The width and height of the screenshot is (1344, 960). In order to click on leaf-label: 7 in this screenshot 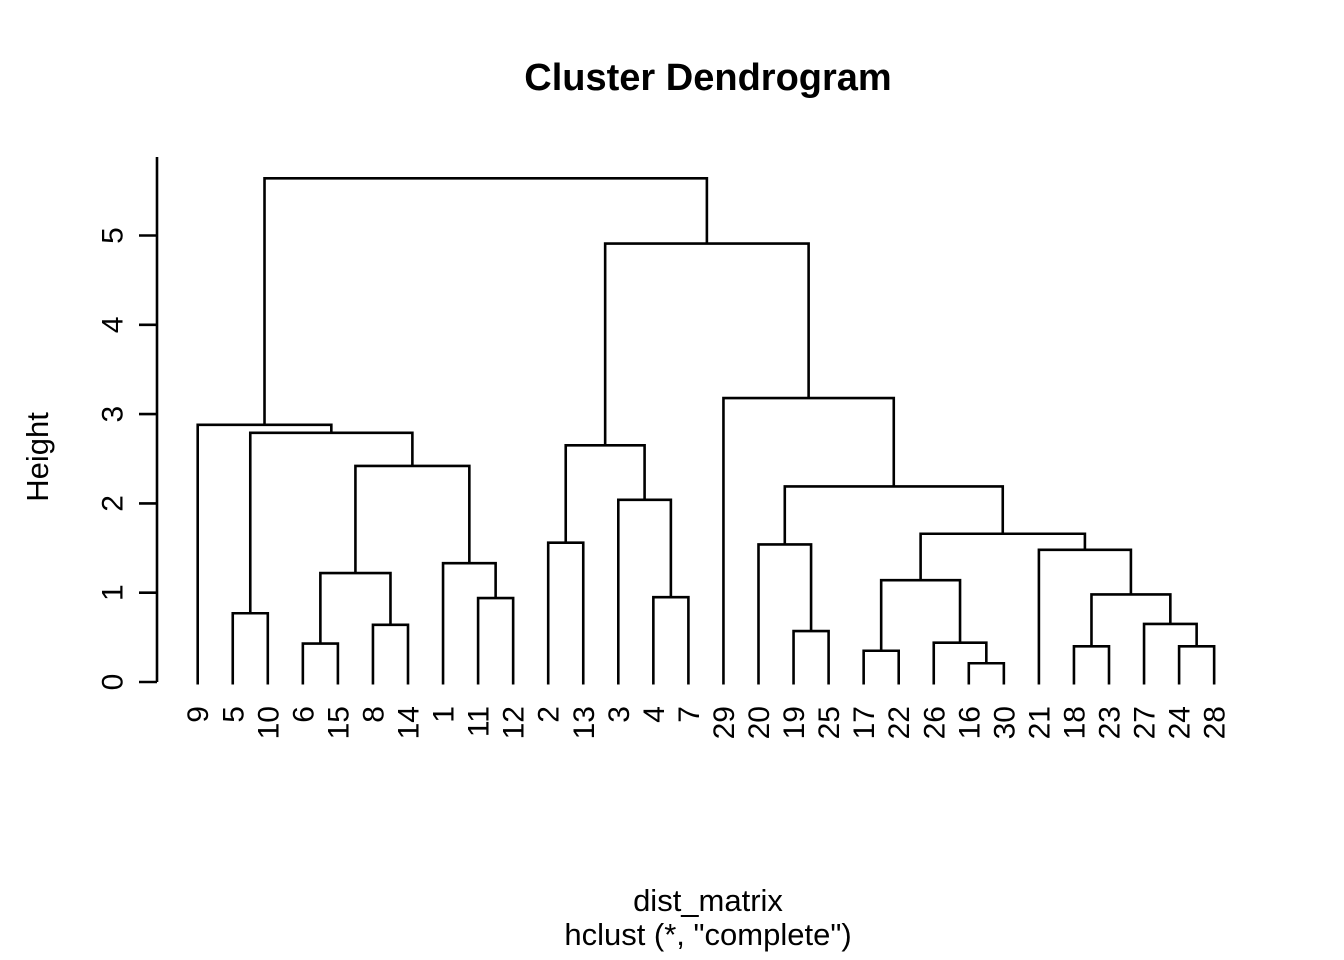, I will do `click(689, 714)`.